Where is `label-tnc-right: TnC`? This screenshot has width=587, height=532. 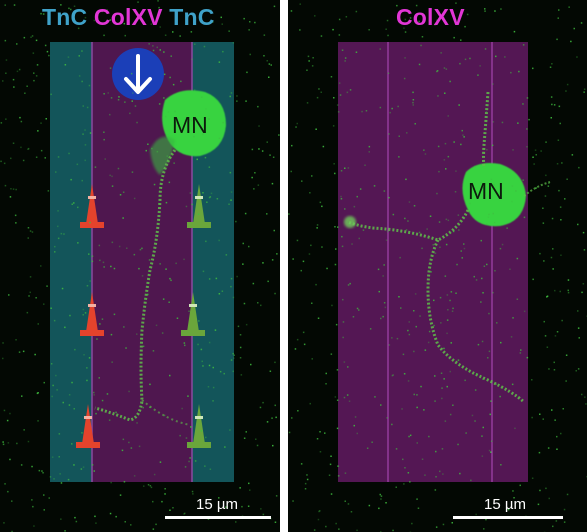
label-tnc-right: TnC is located at coordinates (192, 17).